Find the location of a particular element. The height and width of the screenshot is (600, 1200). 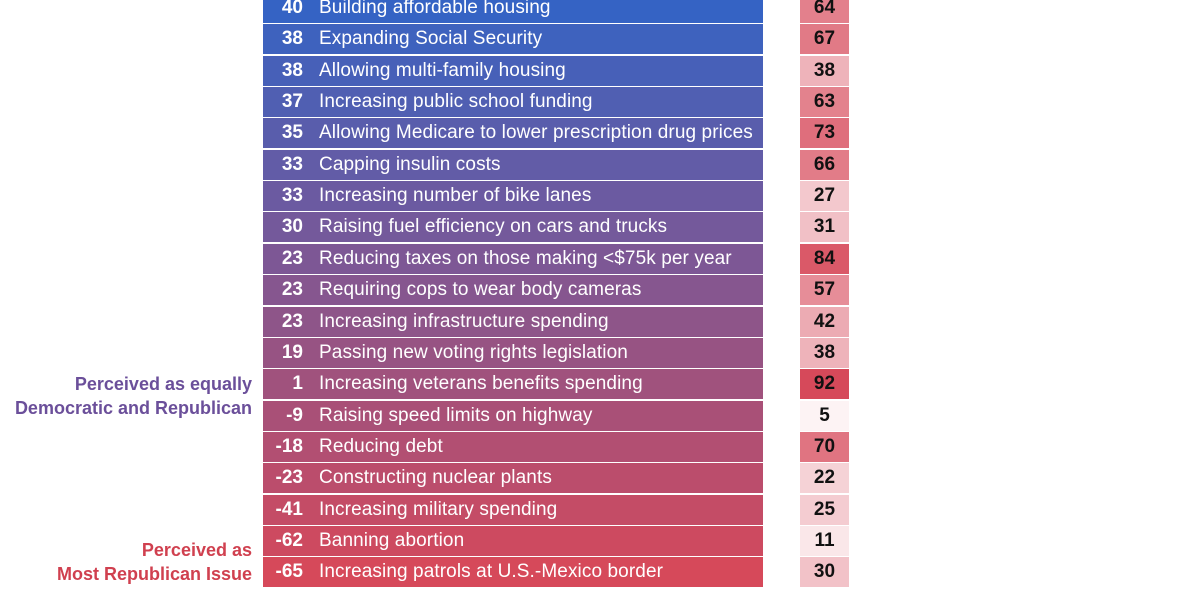

partisan-score: -18 is located at coordinates (289, 446).